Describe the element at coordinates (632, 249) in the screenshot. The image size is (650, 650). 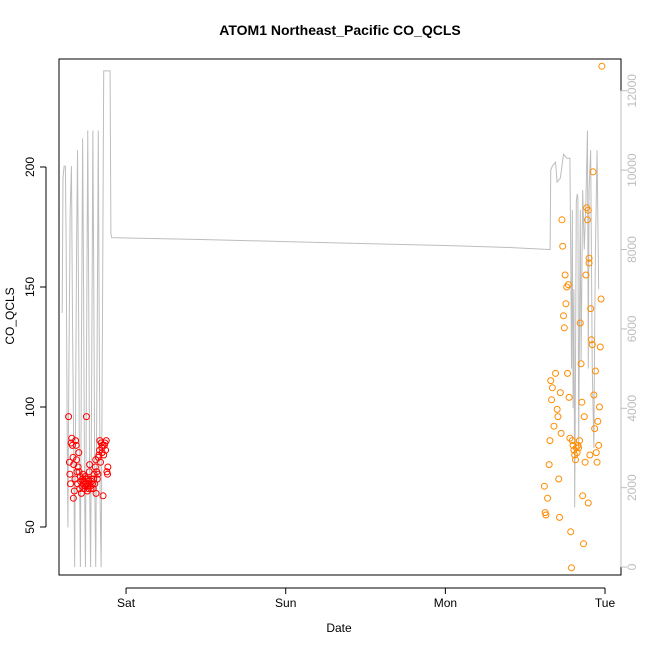
I see `y2-tick-label-4: 8000` at that location.